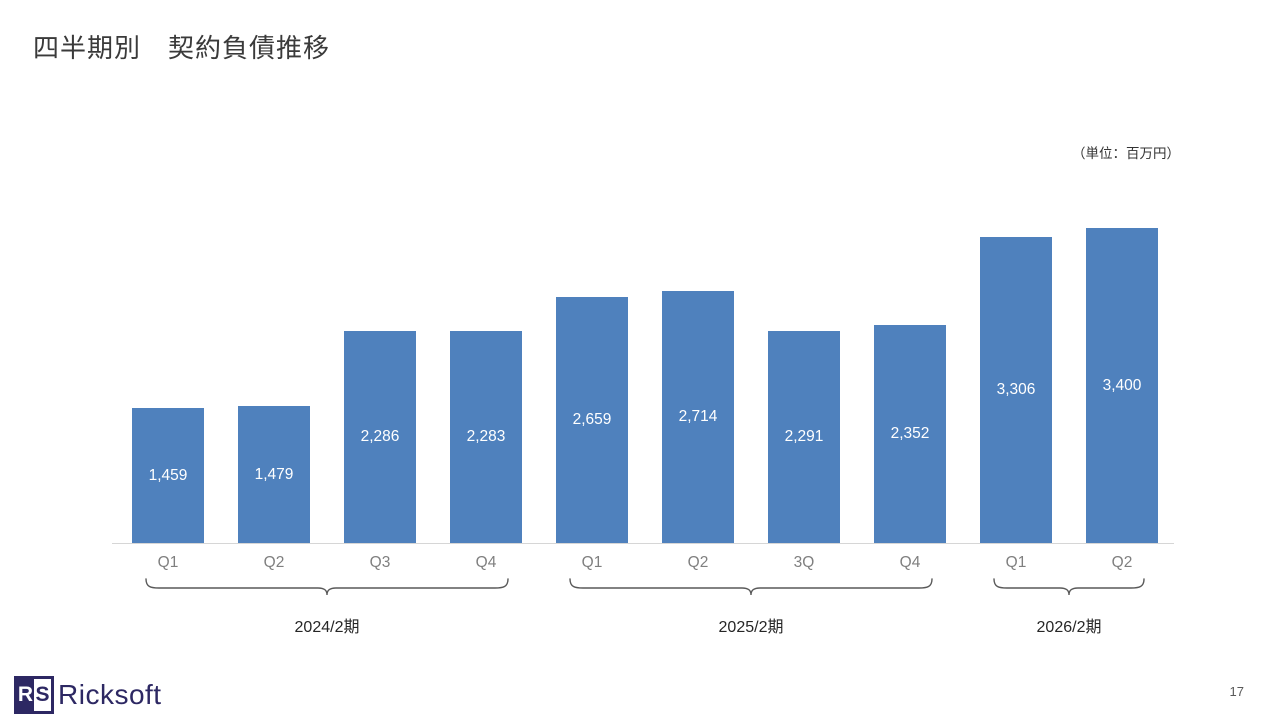 The image size is (1280, 720). I want to click on group-period-label: 2024/2期, so click(327, 627).